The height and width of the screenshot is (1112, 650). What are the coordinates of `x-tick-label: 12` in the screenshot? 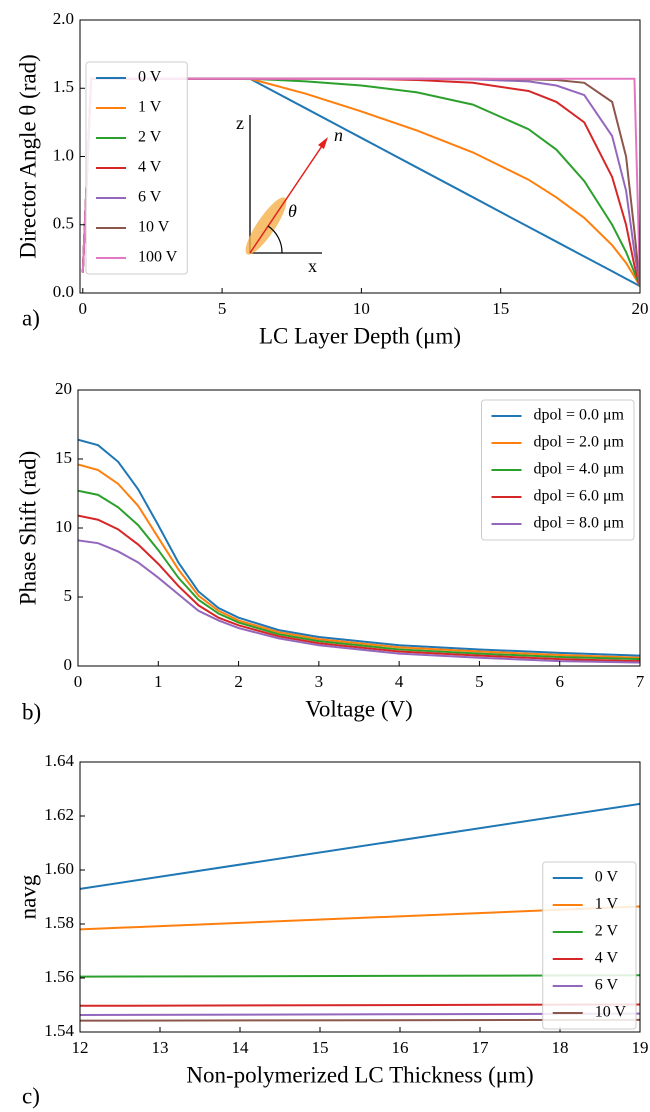 It's located at (80, 1047).